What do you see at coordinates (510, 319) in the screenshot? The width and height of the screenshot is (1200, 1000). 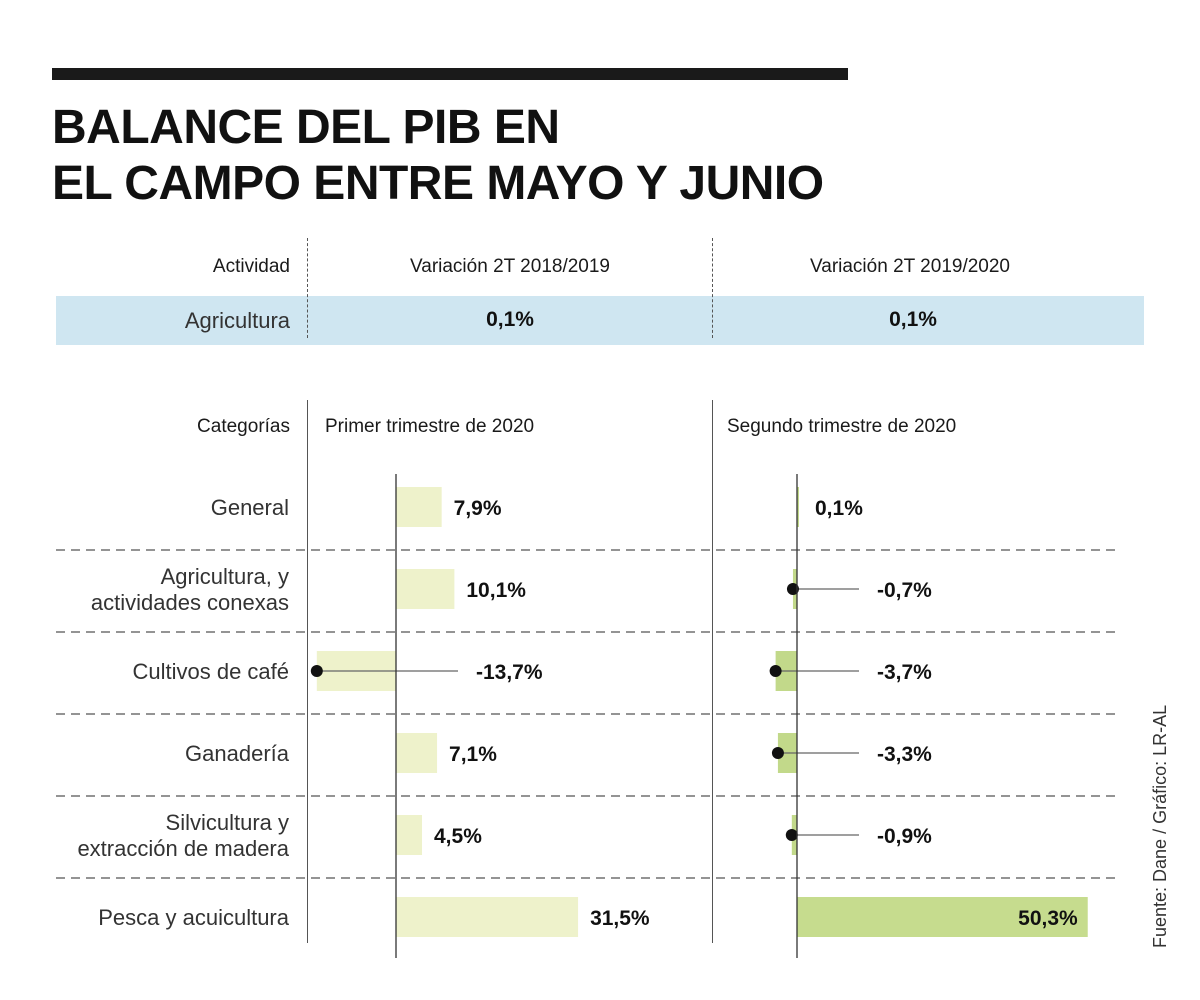 I see `agriculture-variation-2018-2019: 0,1%` at bounding box center [510, 319].